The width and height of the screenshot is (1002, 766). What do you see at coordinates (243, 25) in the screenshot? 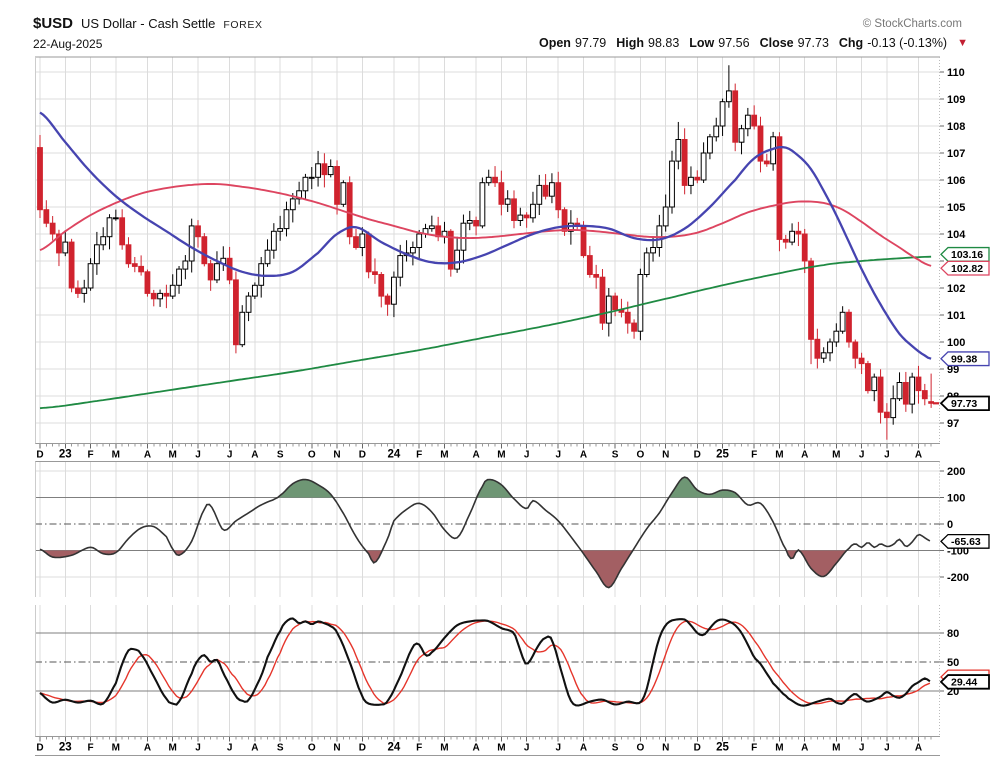
I see `exchange-label: FOREX` at bounding box center [243, 25].